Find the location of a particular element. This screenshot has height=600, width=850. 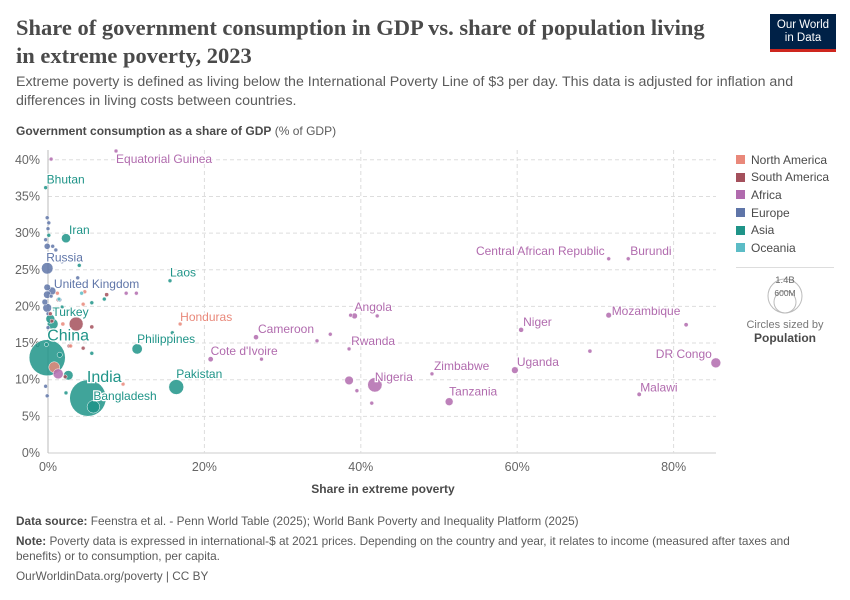

owid-logo: Our World in Data is located at coordinates (803, 33).